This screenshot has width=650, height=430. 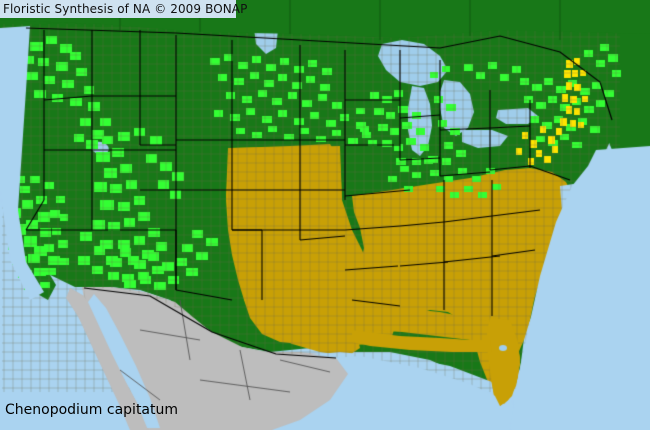 I want to click on map-title-text: Floristic Synthesis of NA © 2009 BONAP, so click(x=125, y=9).